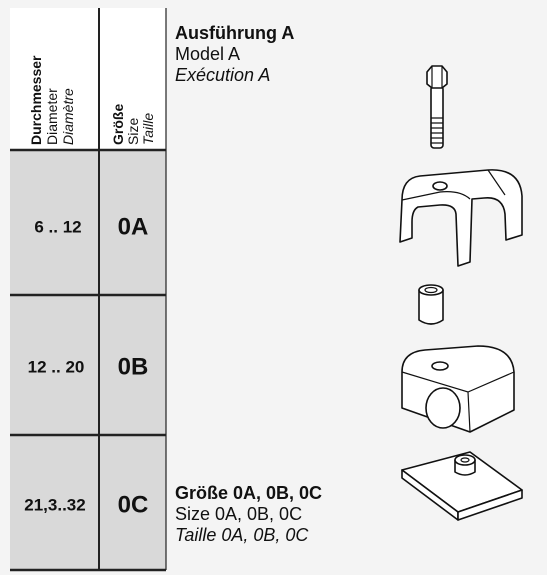 Image resolution: width=547 pixels, height=575 pixels. What do you see at coordinates (56, 366) in the screenshot?
I see `diameter-cell: 12 .. 20` at bounding box center [56, 366].